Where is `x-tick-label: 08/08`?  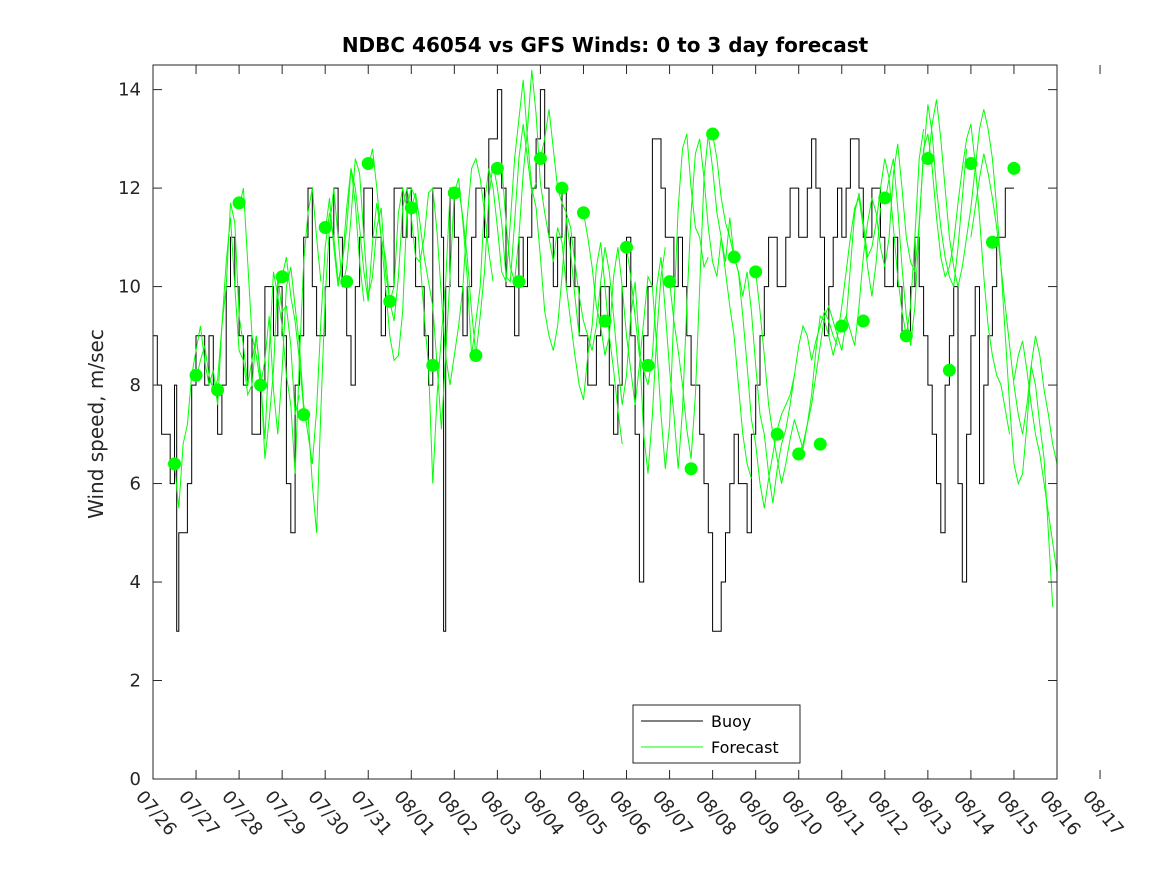
x-tick-label: 08/08 is located at coordinates (715, 813).